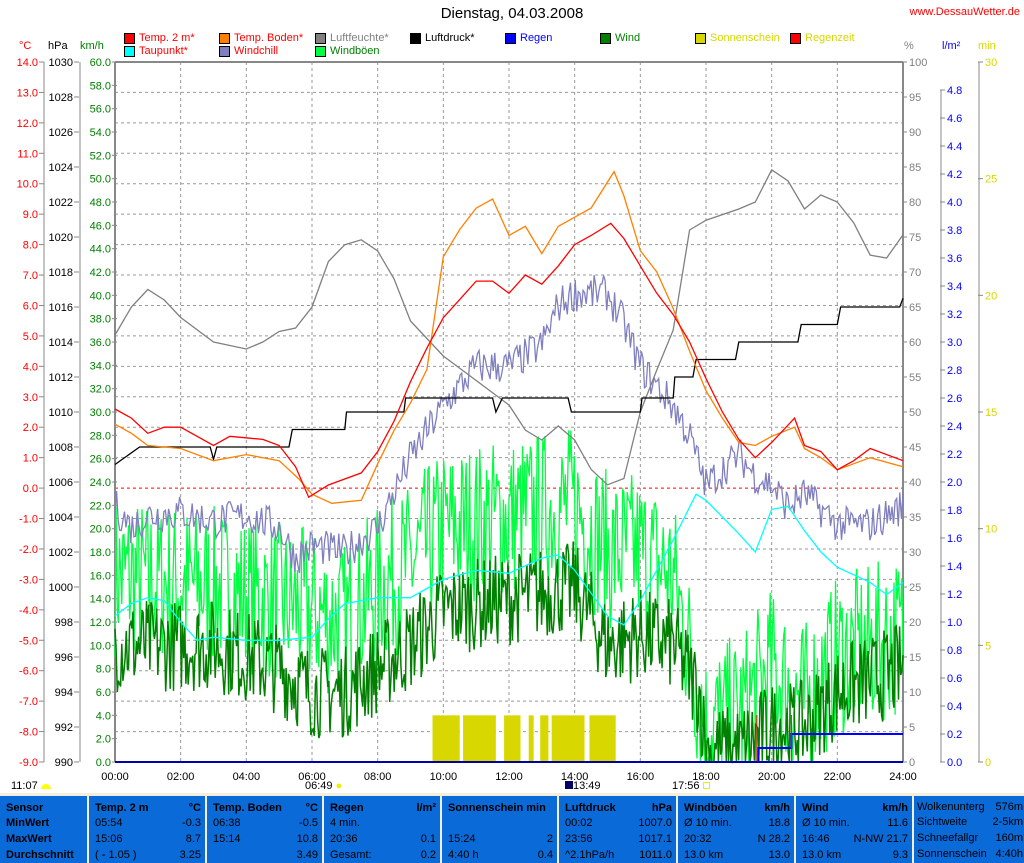  What do you see at coordinates (30, 306) in the screenshot?
I see `axis-tick-label-c: 6.0` at bounding box center [30, 306].